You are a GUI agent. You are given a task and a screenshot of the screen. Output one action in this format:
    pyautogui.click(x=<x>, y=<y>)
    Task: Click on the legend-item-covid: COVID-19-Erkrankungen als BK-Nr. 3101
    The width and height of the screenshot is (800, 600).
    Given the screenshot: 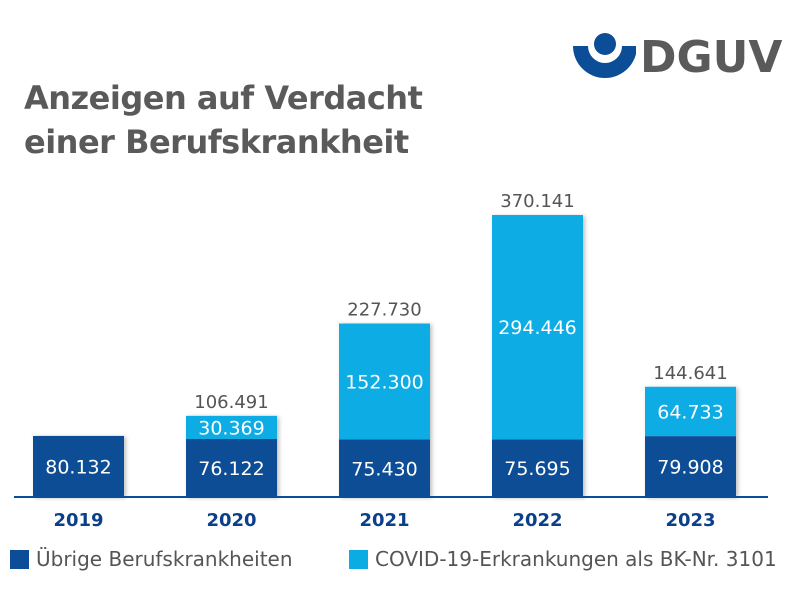 What is the action you would take?
    pyautogui.click(x=563, y=559)
    